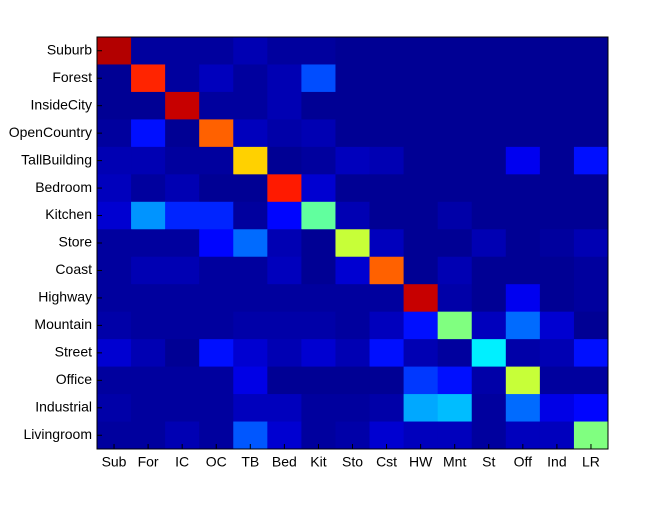  Describe the element at coordinates (284, 462) in the screenshot. I see `x-tick-label: Bed` at that location.